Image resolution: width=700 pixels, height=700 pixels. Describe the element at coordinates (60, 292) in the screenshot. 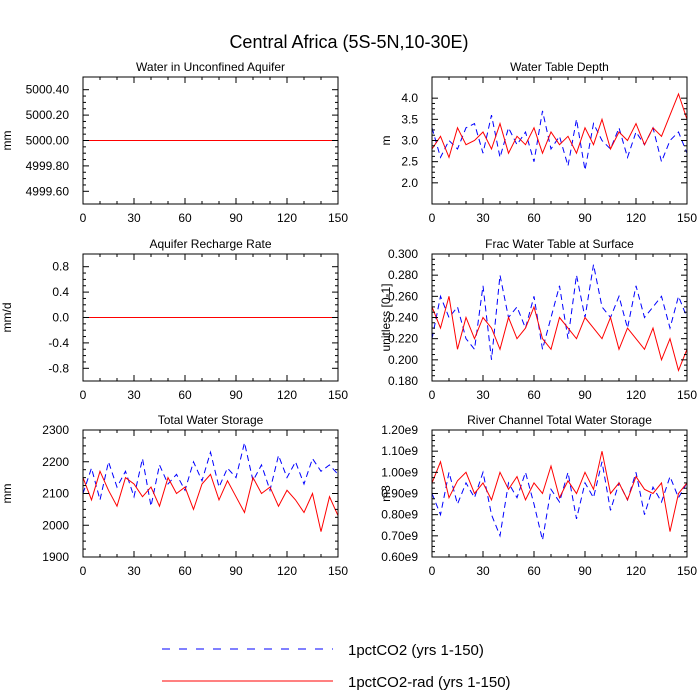

I see `y-tick-label: 0.4` at that location.